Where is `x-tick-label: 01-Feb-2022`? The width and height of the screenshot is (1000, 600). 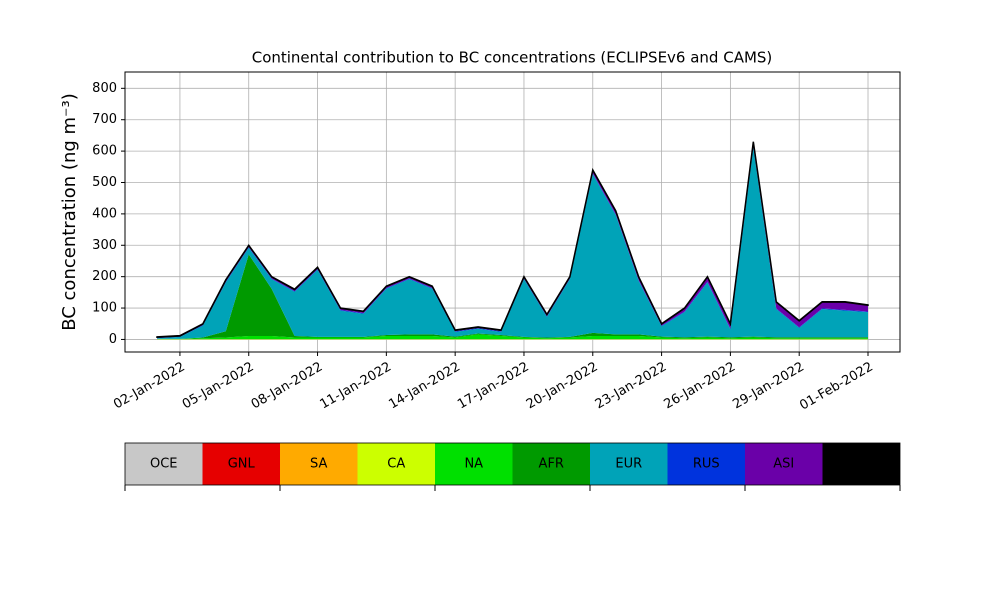 x-tick-label: 01-Feb-2022 is located at coordinates (836, 387).